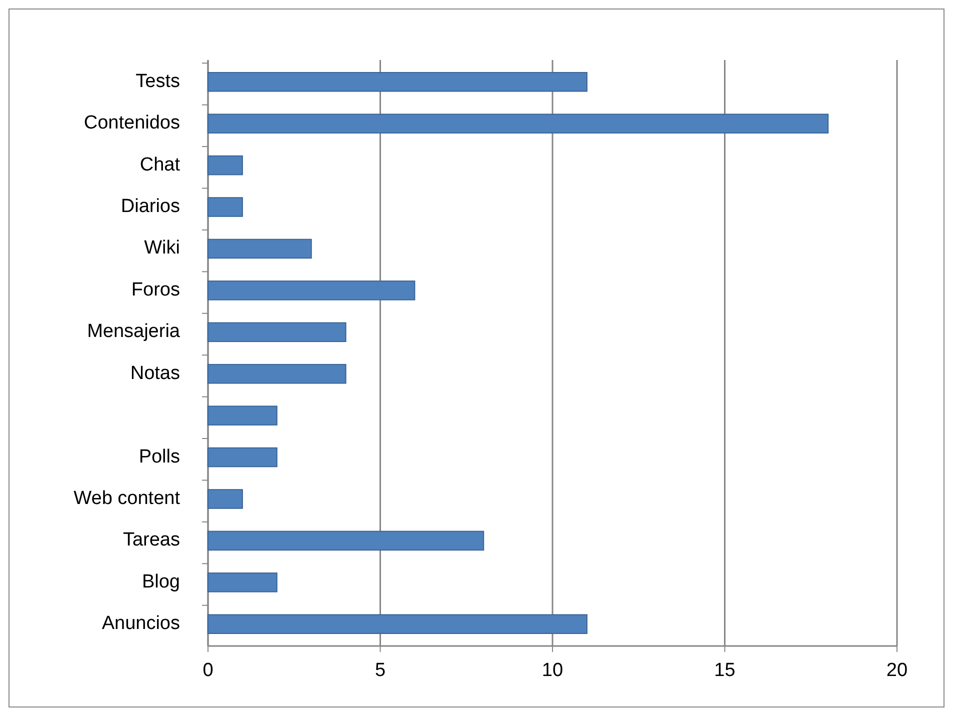 This screenshot has width=953, height=715. What do you see at coordinates (159, 457) in the screenshot?
I see `y-tick-label: Polls` at bounding box center [159, 457].